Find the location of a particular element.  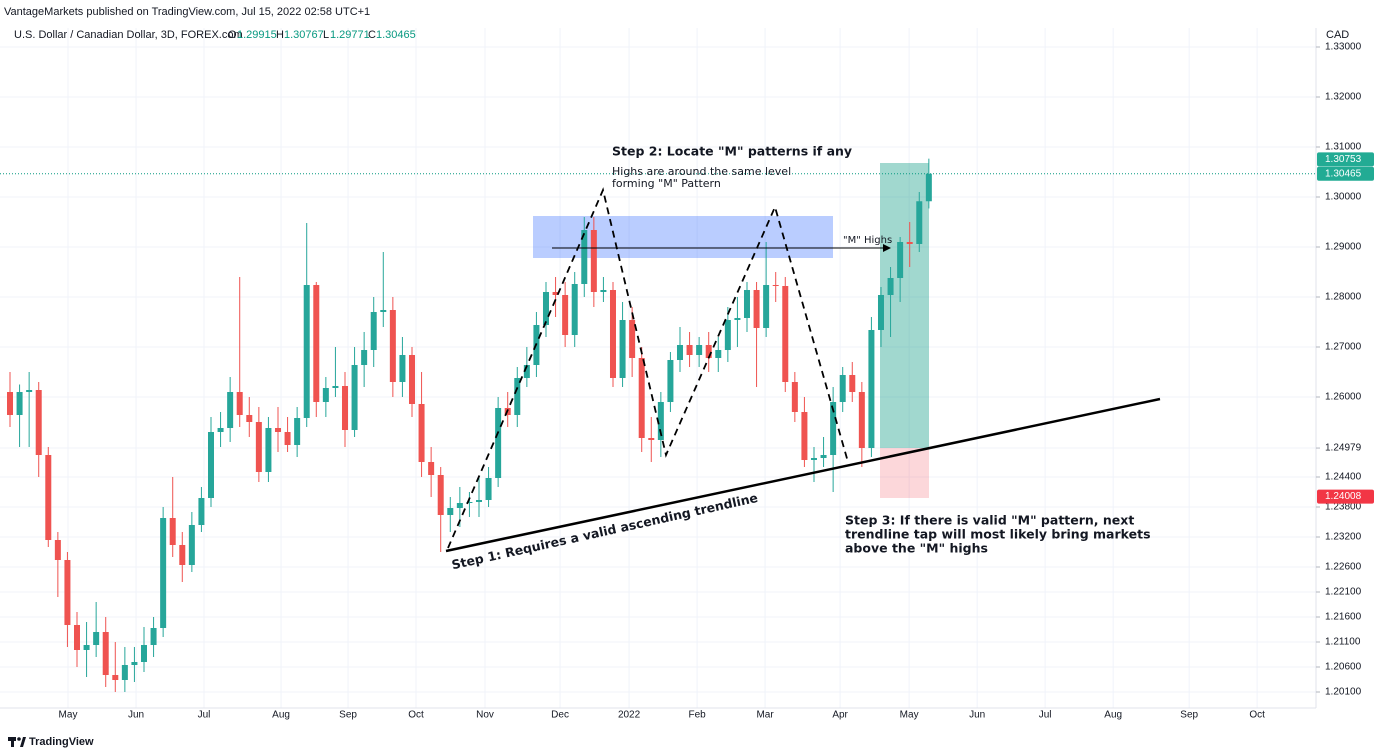

x-tick-label: Jun is located at coordinates (977, 715).